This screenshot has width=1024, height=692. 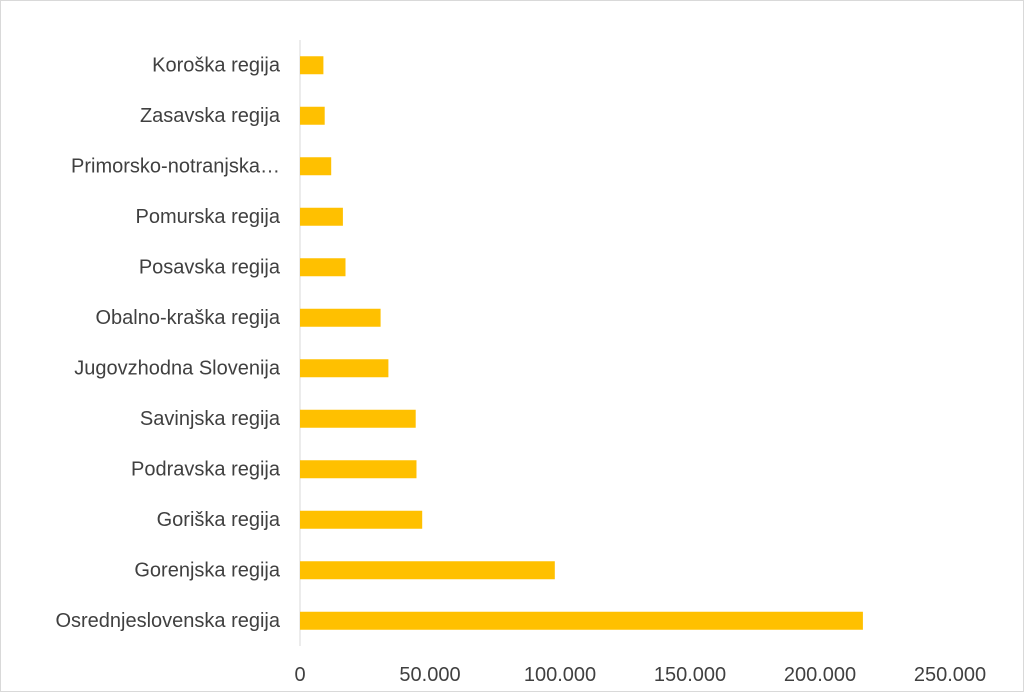 What do you see at coordinates (187, 318) in the screenshot?
I see `category-label: Obalno-kraška regija` at bounding box center [187, 318].